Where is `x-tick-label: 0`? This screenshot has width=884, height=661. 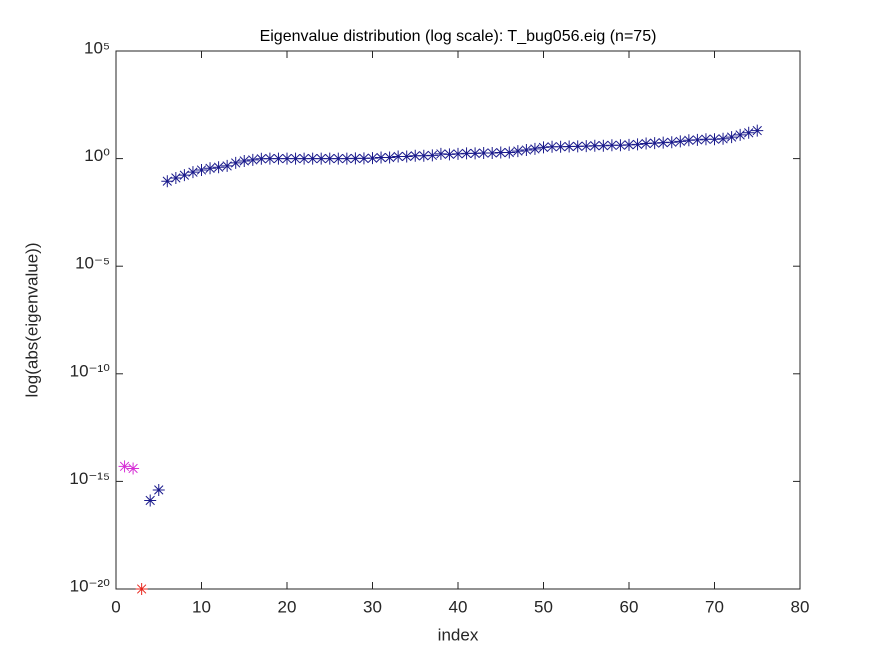 x-tick-label: 0 is located at coordinates (115, 606).